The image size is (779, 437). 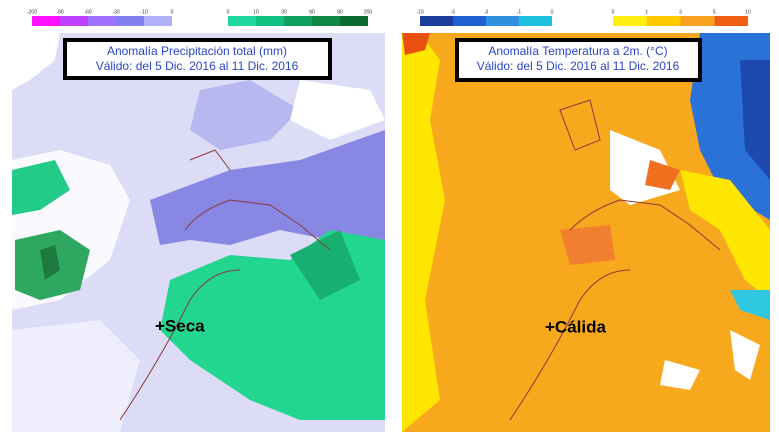 What do you see at coordinates (680, 12) in the screenshot?
I see `colorbar-label: 3` at bounding box center [680, 12].